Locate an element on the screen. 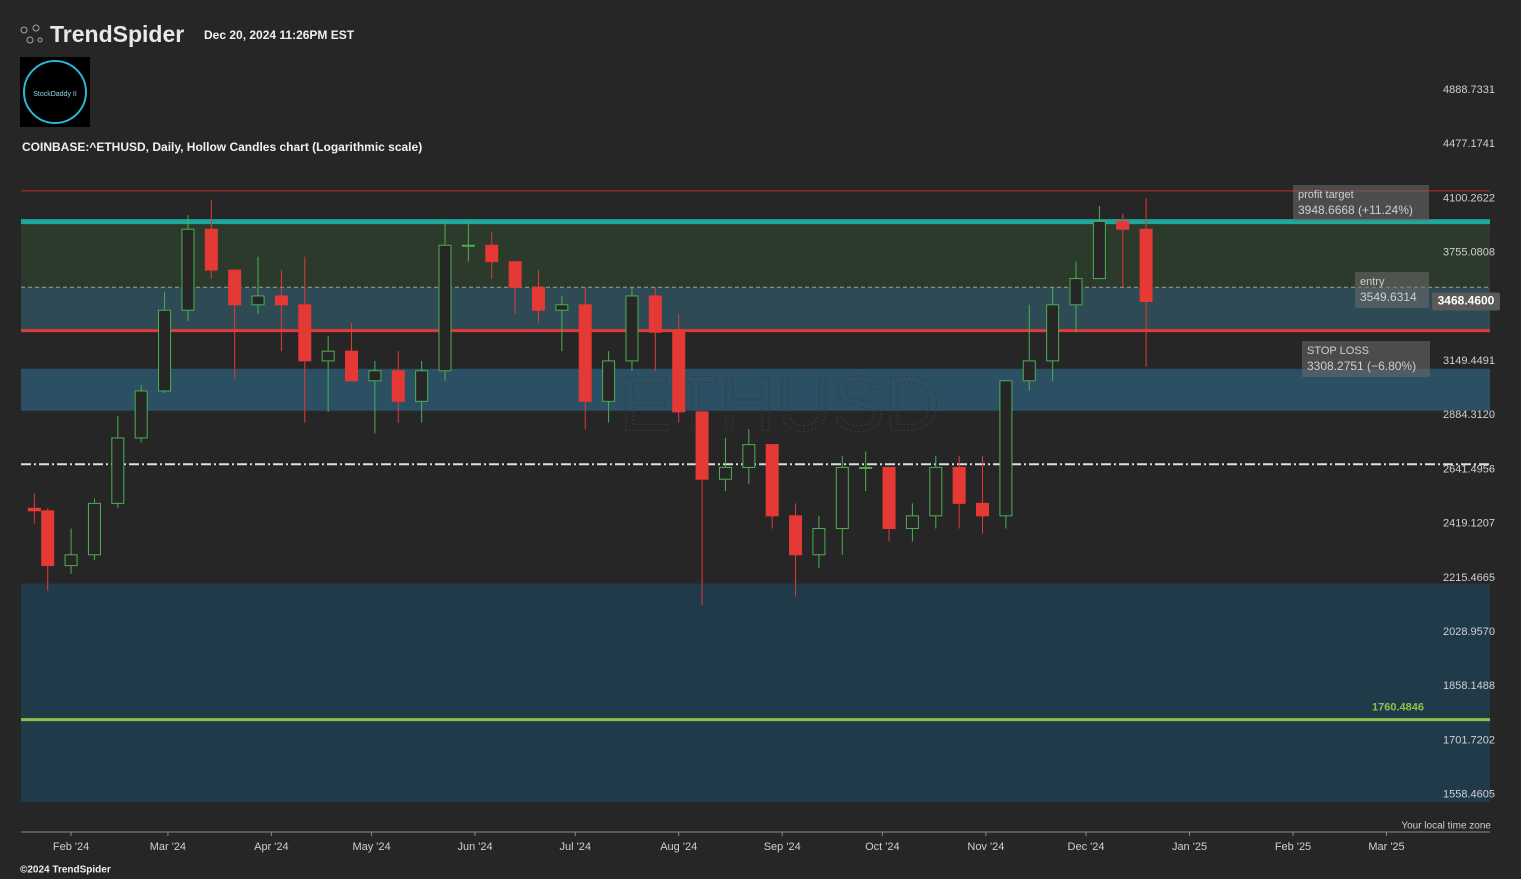 The width and height of the screenshot is (1521, 879). x-tick-label: Feb '25 is located at coordinates (1293, 847).